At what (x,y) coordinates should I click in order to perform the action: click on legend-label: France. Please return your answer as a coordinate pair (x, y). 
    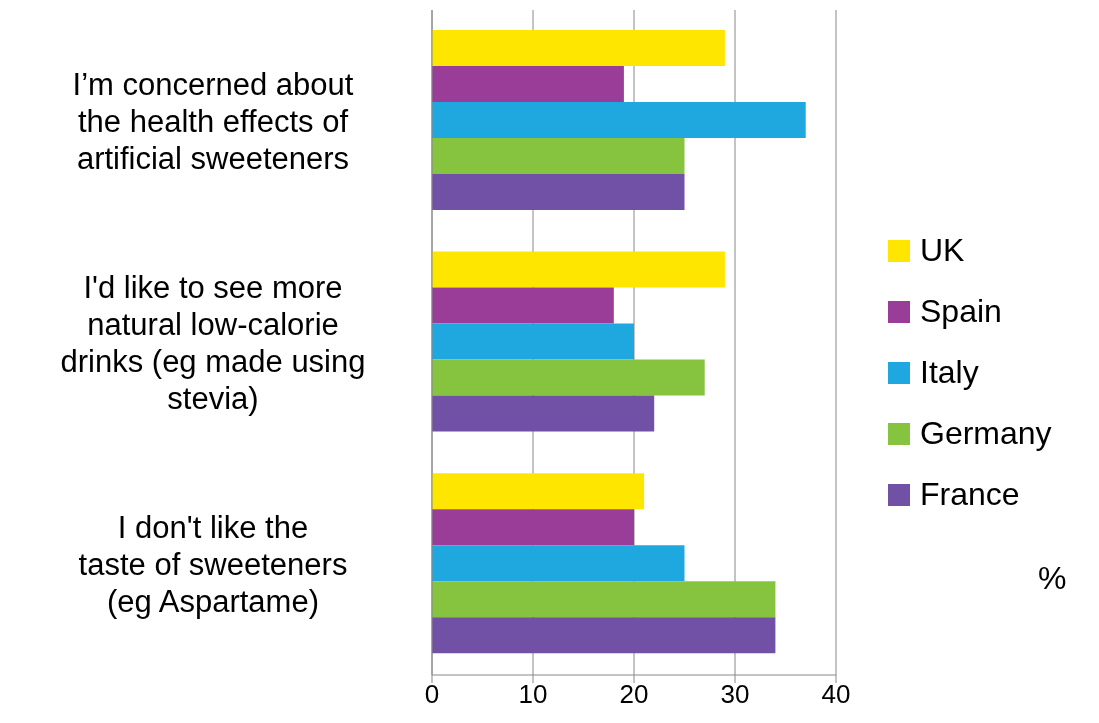
    Looking at the image, I should click on (970, 494).